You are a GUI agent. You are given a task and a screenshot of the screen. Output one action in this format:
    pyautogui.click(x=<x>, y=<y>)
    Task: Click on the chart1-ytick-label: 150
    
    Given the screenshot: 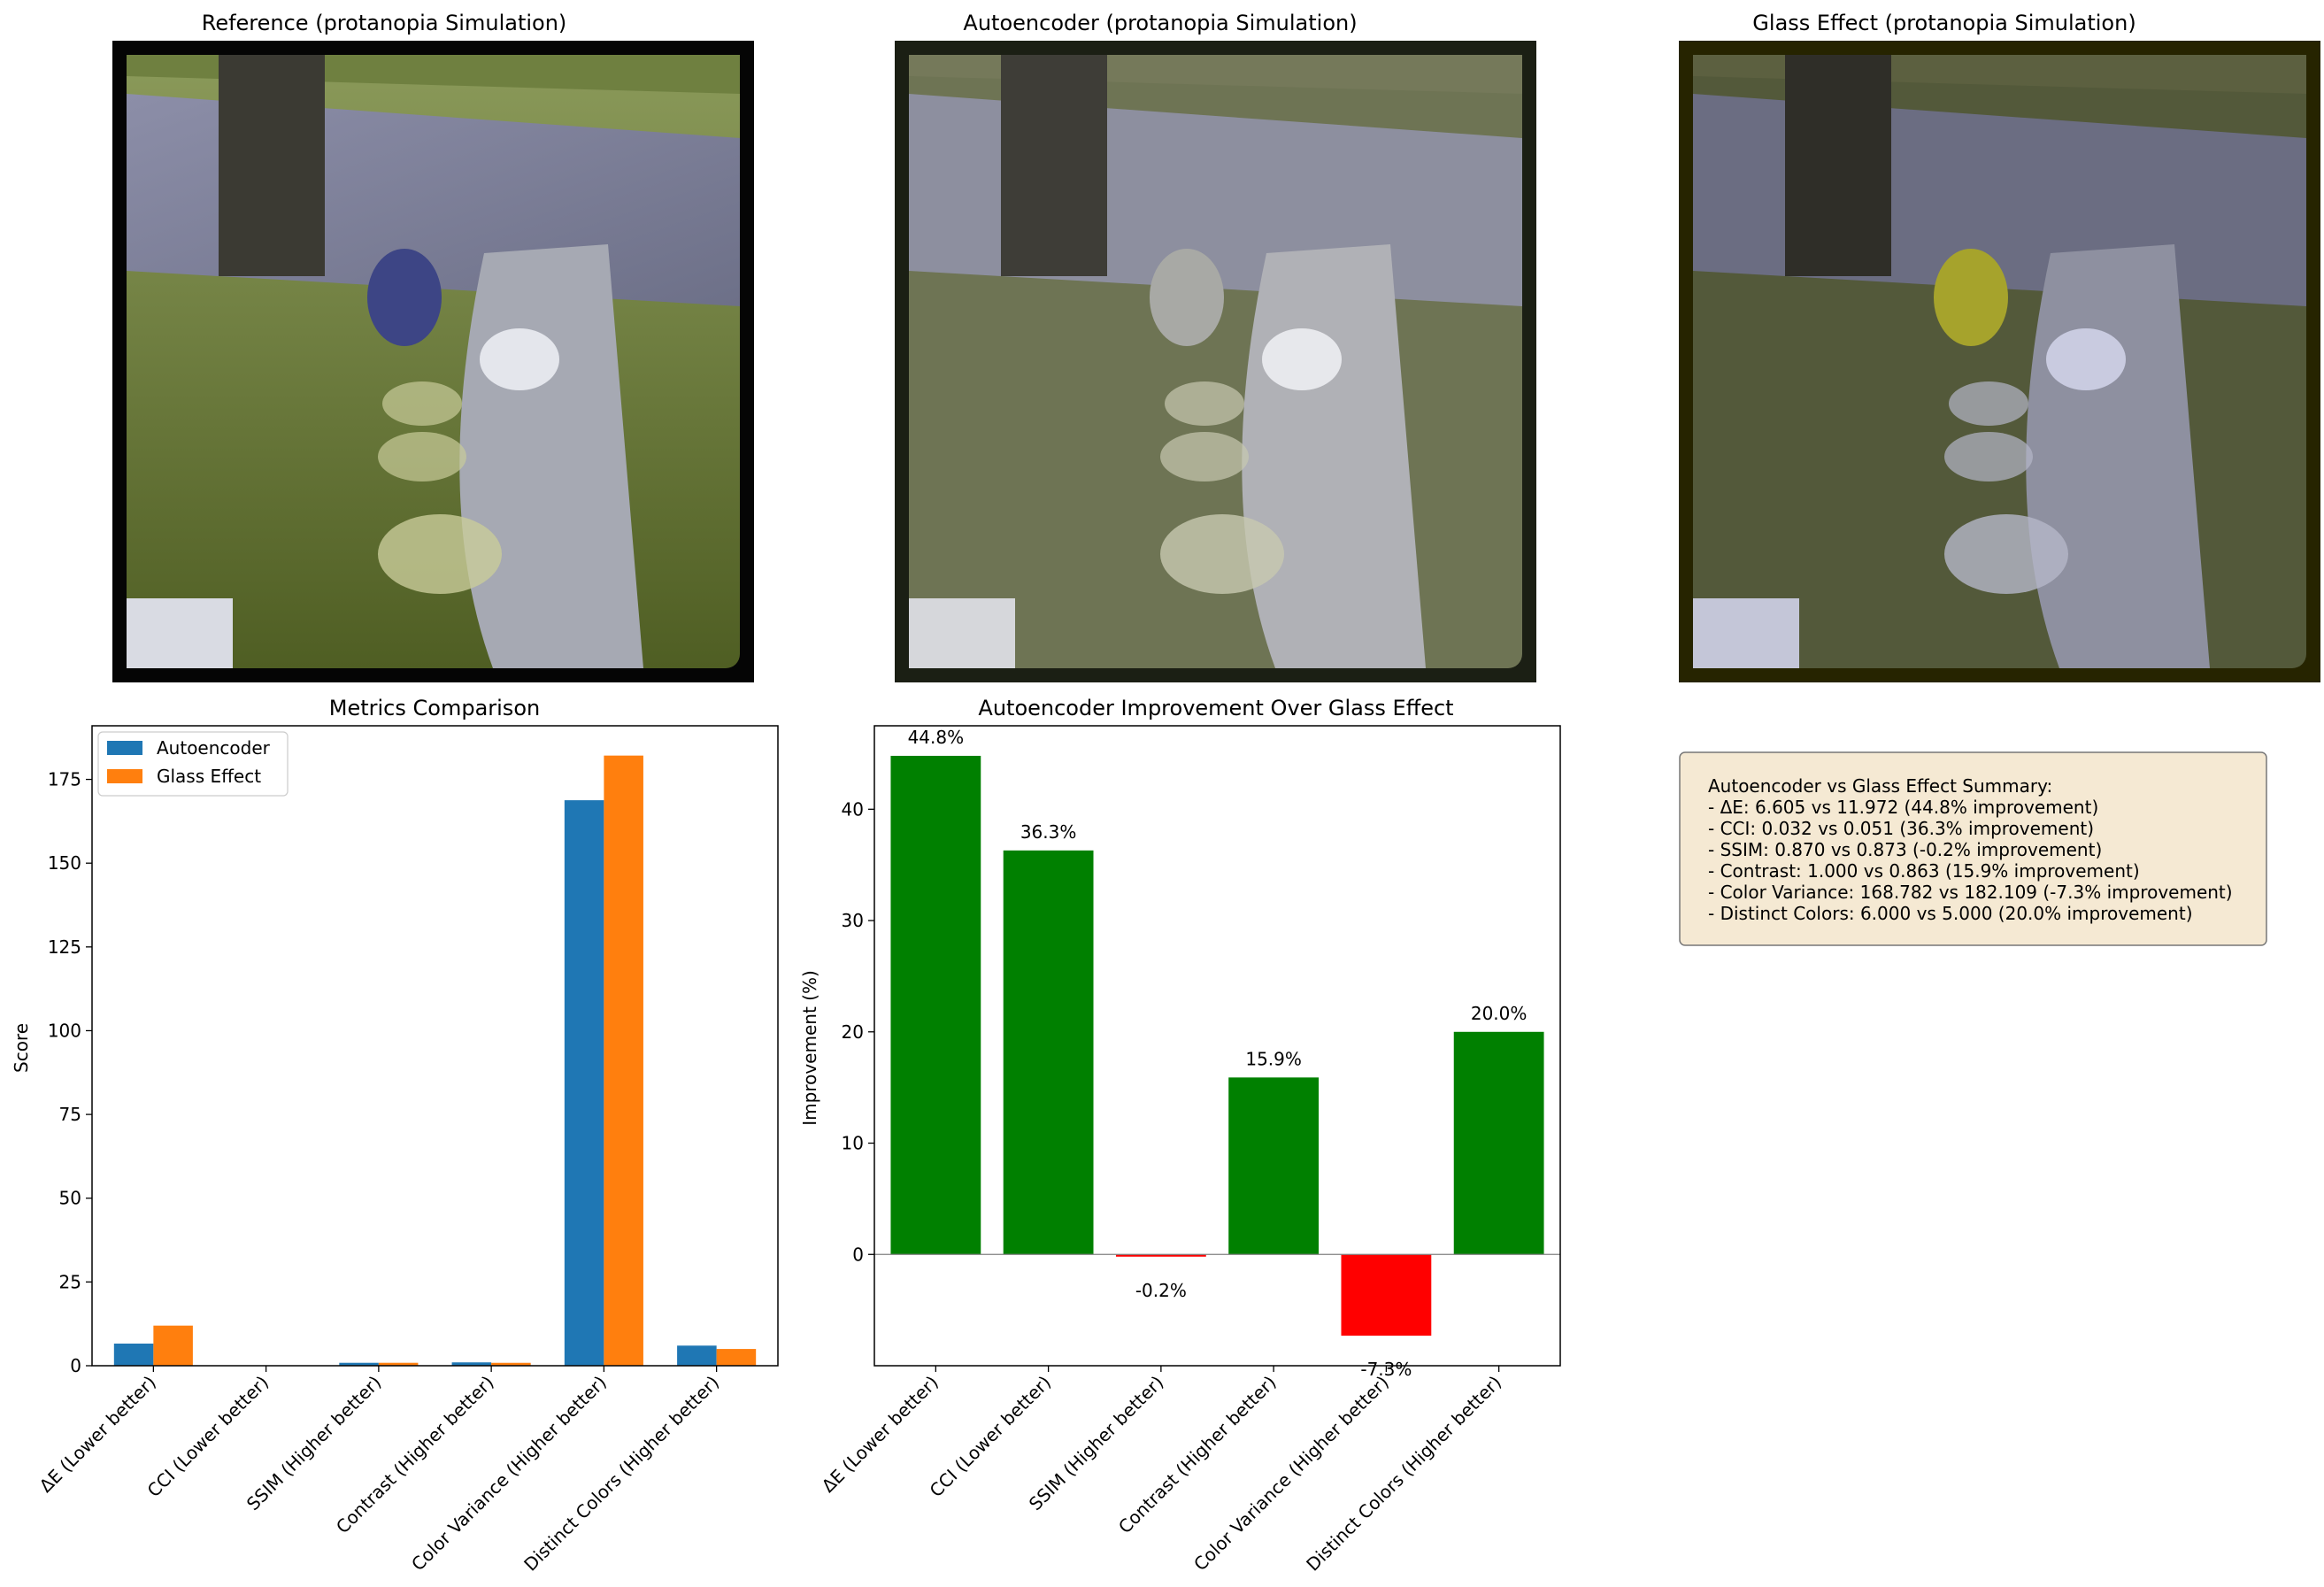 What is the action you would take?
    pyautogui.click(x=64, y=863)
    